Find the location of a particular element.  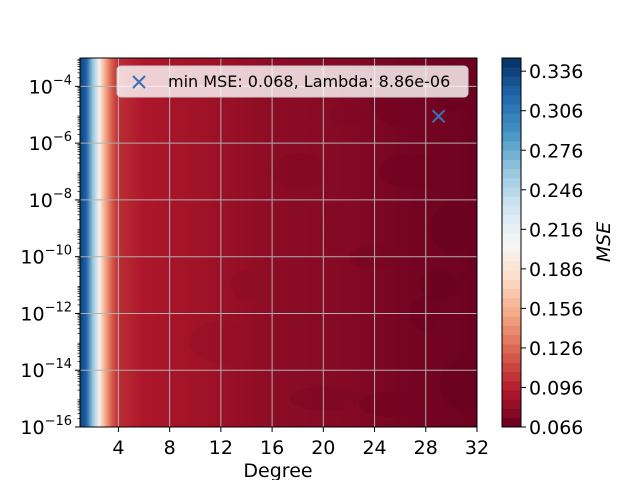

y-tick-label: 10⁻¹⁴ is located at coordinates (46, 369).